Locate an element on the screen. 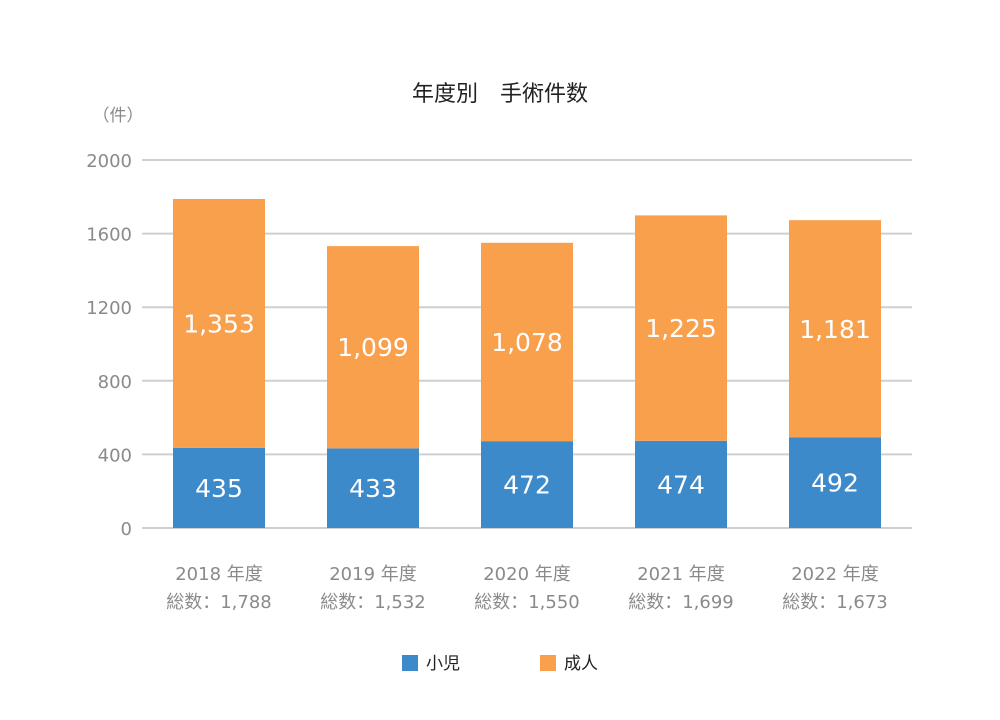  data-label: 492 is located at coordinates (835, 483).